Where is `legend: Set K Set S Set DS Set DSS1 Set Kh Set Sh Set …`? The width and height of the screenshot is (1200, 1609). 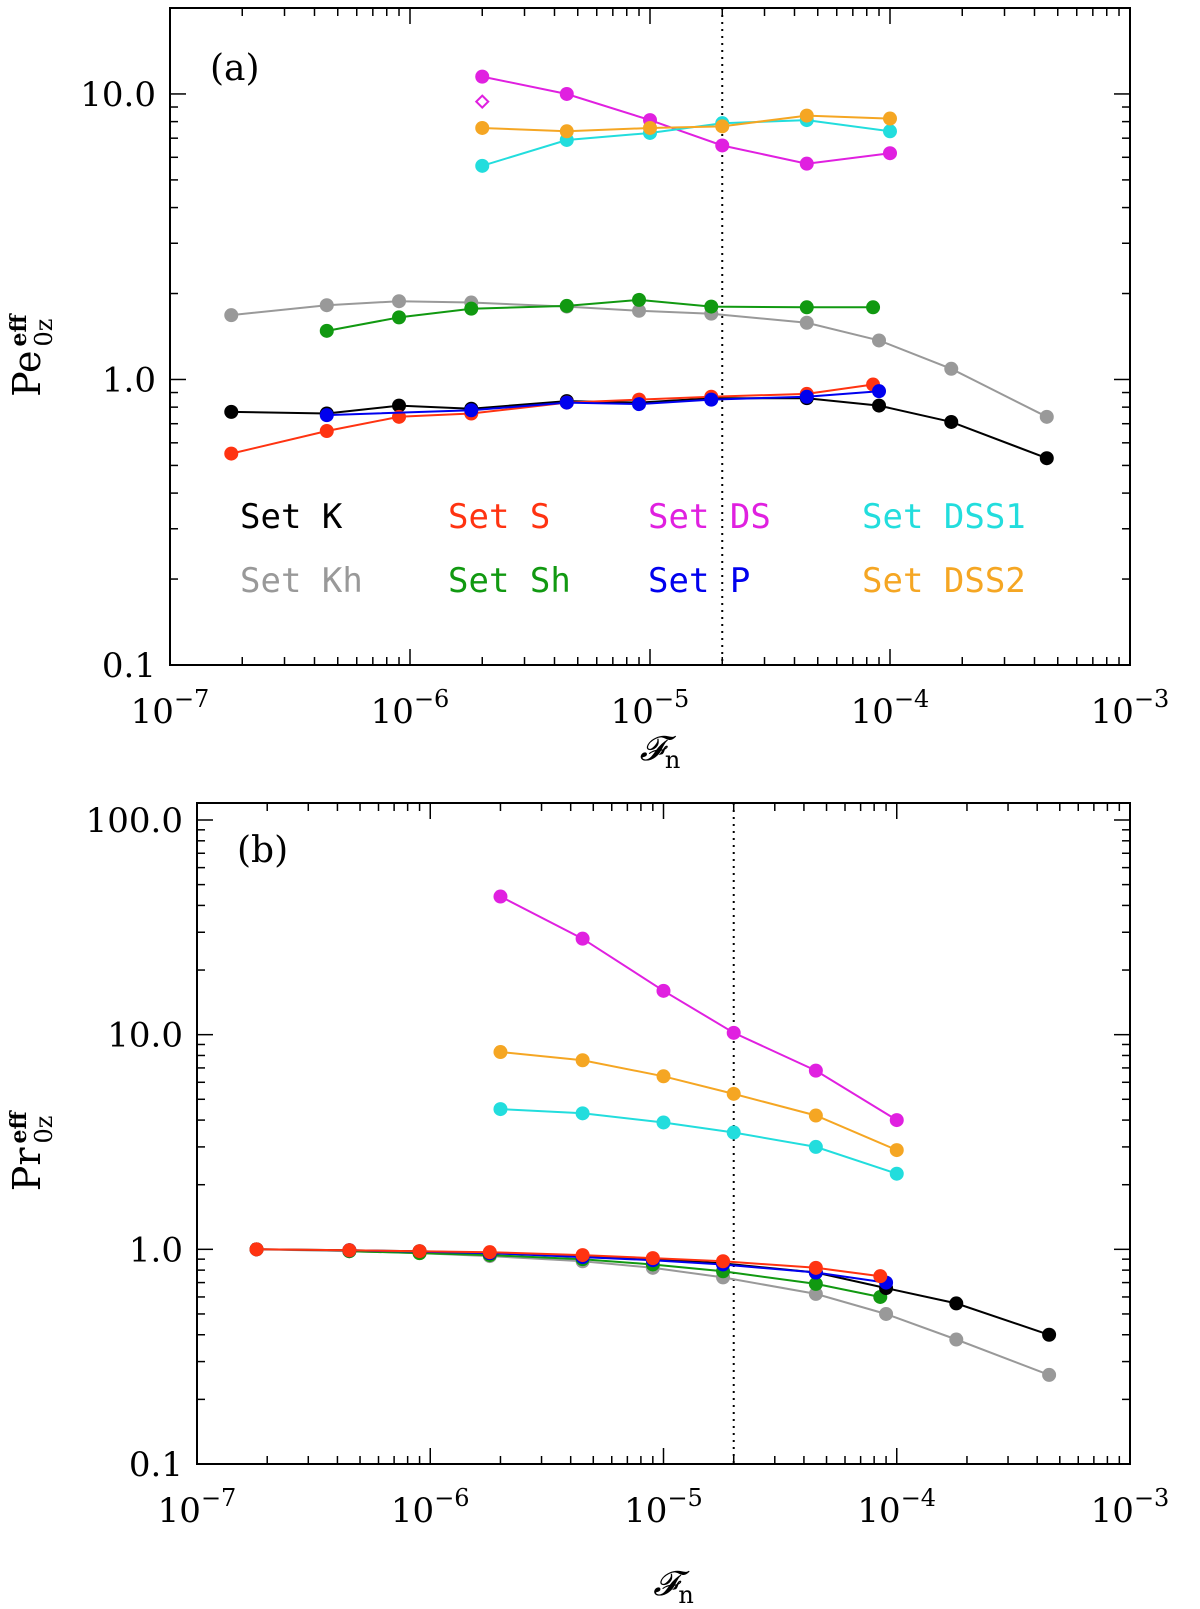
legend: Set K Set S Set DS Set DSS1 Set Kh Set Sh Set … is located at coordinates (633, 549).